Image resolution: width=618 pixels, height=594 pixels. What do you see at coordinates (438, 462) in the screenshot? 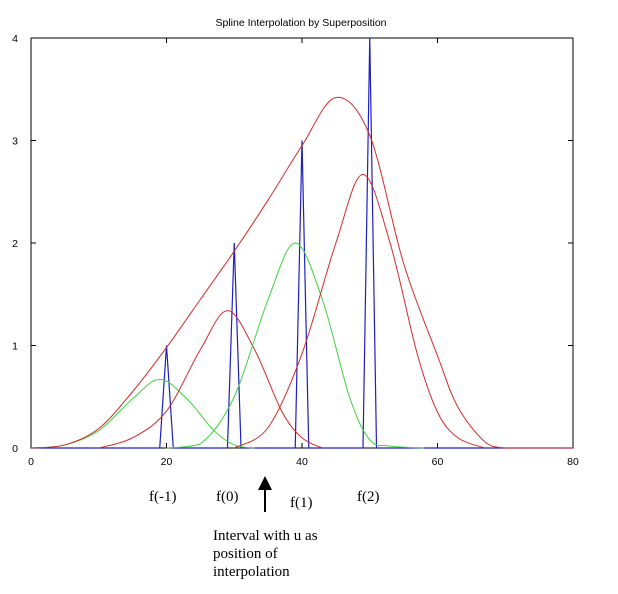
I see `x-tick-label: 60` at bounding box center [438, 462].